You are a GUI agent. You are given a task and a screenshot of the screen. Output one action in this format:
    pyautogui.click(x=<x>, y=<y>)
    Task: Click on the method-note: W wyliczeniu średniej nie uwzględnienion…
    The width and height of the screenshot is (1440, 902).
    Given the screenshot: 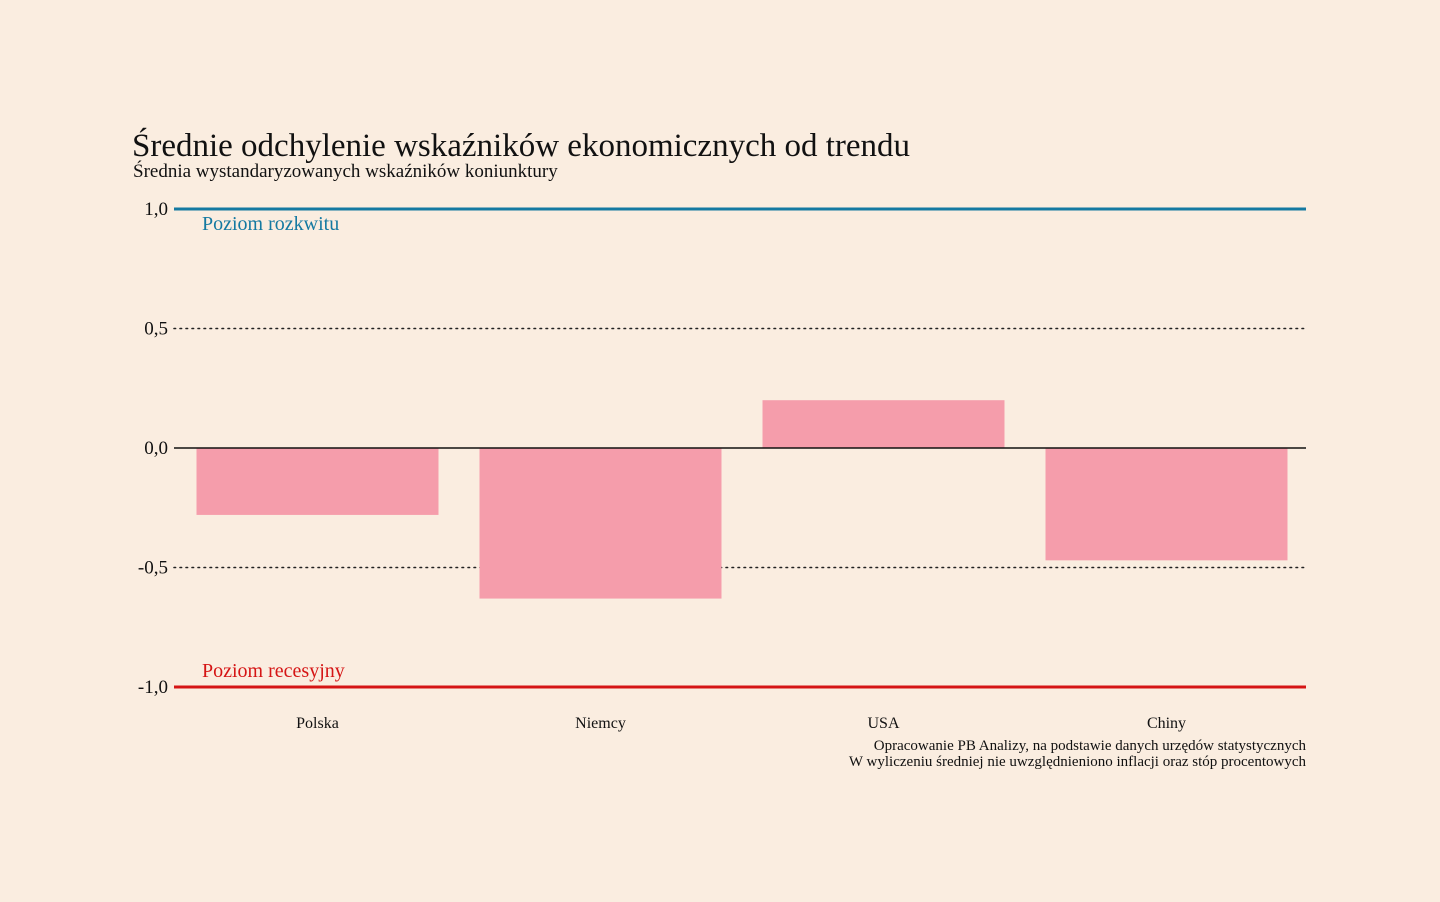 What is the action you would take?
    pyautogui.click(x=1078, y=762)
    